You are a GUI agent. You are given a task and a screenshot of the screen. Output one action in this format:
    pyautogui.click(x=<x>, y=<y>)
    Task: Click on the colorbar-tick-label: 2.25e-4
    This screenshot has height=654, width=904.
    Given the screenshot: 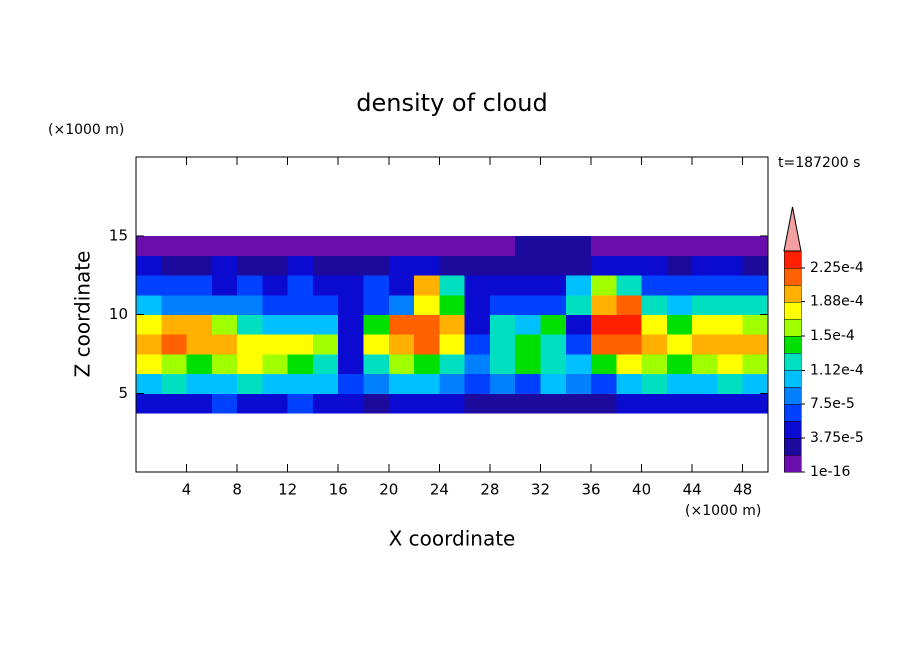 What is the action you would take?
    pyautogui.click(x=837, y=268)
    